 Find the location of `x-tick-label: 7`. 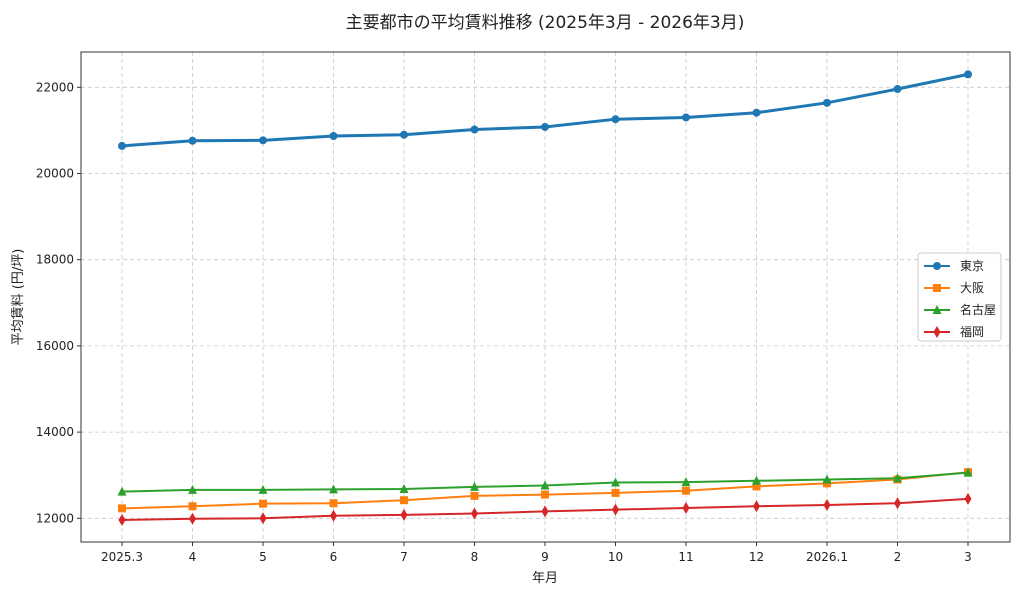

x-tick-label: 7 is located at coordinates (404, 557).